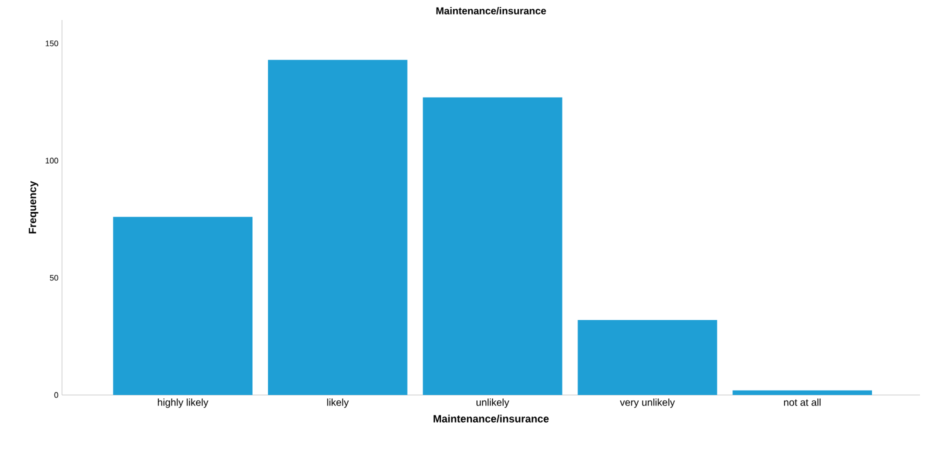  I want to click on y-tick-label: 150, so click(52, 43).